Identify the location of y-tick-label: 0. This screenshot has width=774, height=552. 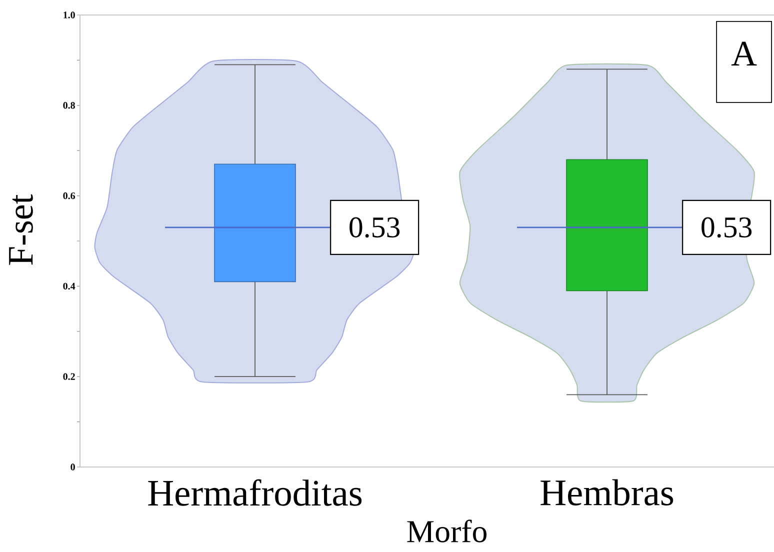
(72, 467).